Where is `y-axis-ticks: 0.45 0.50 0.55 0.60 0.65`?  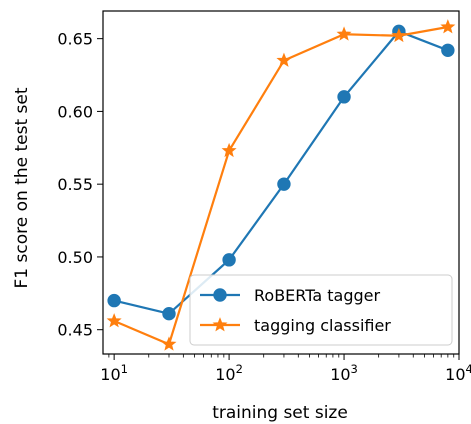 y-axis-ticks: 0.45 0.50 0.55 0.60 0.65 is located at coordinates (80, 185).